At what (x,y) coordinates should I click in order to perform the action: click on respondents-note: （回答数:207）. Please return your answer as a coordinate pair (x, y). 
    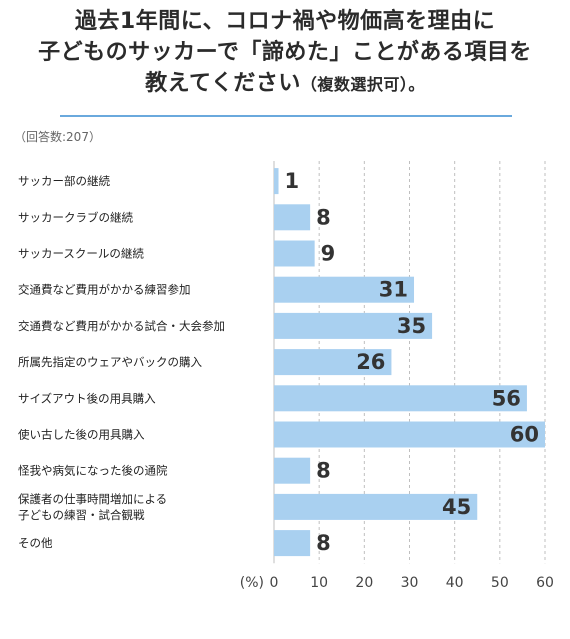
    Looking at the image, I should click on (57, 137).